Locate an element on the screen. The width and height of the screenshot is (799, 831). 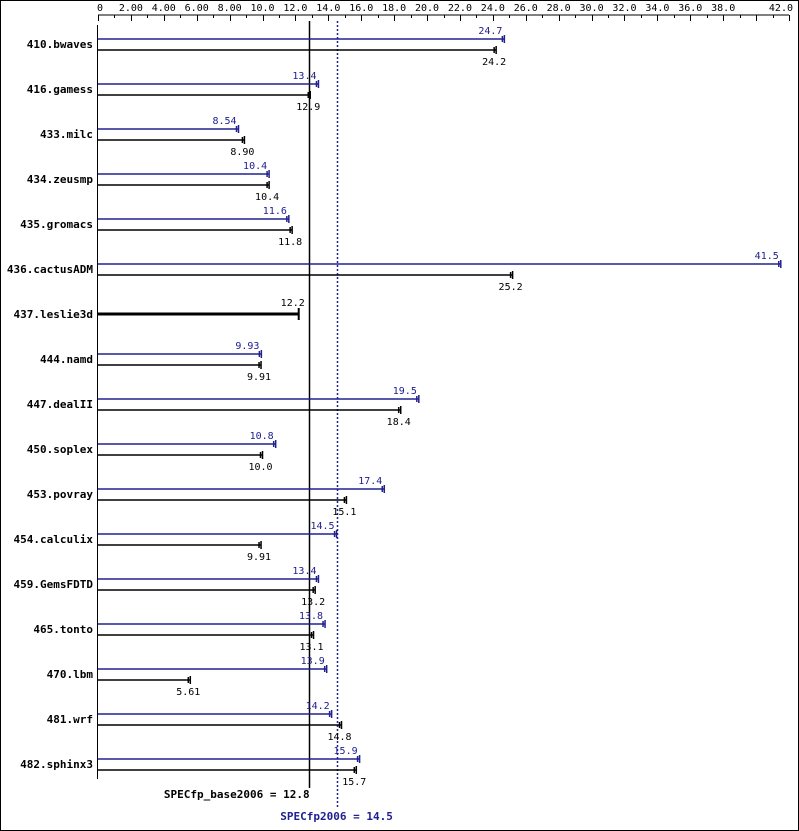
value-label-peak: 10.4 is located at coordinates (255, 166).